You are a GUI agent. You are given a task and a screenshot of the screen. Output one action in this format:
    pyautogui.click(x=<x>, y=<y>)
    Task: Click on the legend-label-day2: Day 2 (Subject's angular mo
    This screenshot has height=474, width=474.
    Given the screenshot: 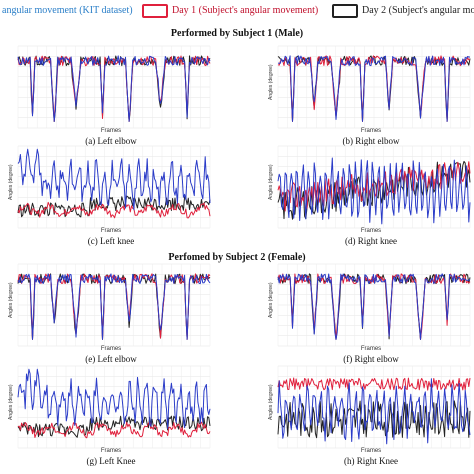 What is the action you would take?
    pyautogui.click(x=418, y=10)
    